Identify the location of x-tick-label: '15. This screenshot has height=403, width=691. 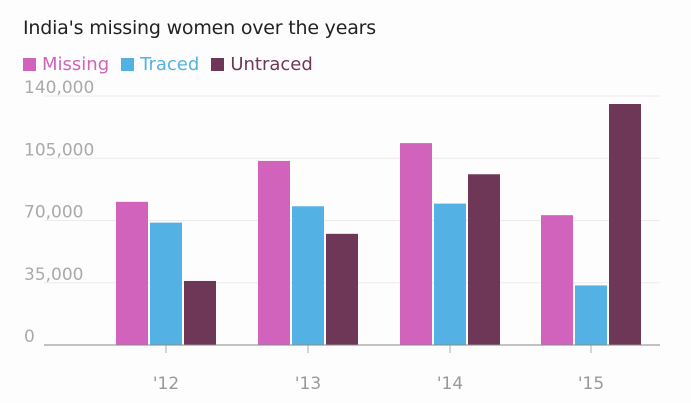
(591, 384).